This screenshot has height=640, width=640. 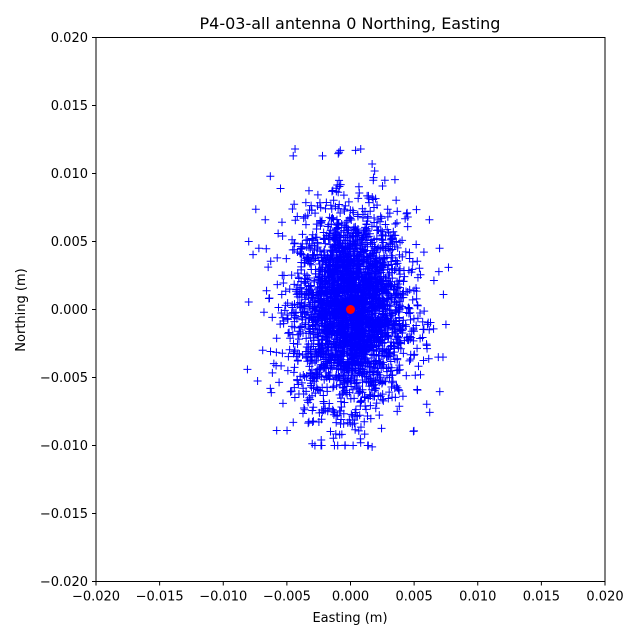 I want to click on y-tick-label: 0.010, so click(x=69, y=174).